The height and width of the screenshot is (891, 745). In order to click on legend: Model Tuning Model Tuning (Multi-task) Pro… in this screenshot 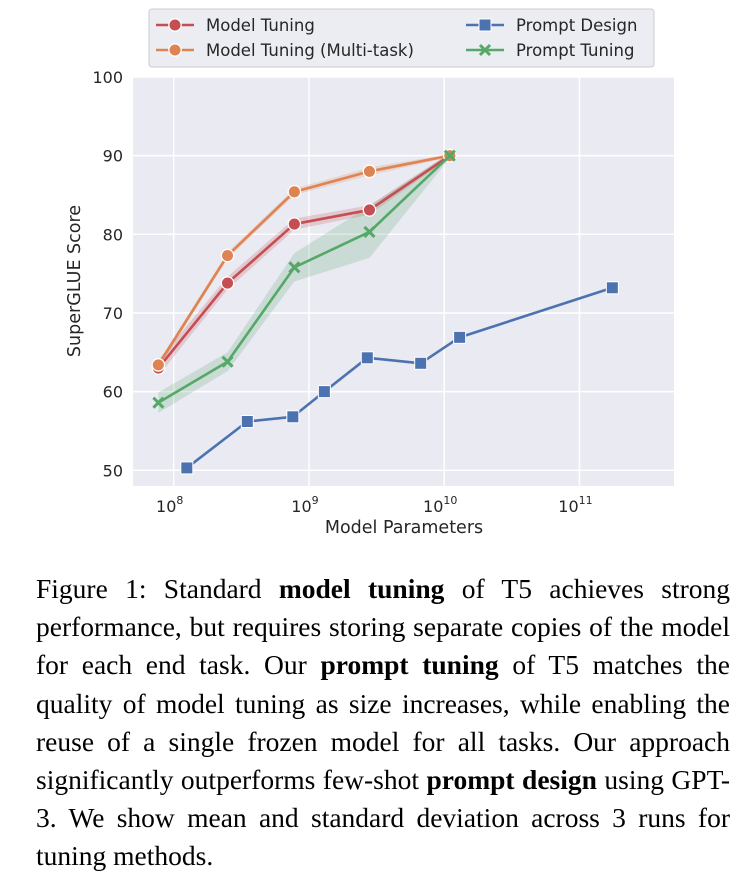, I will do `click(401, 38)`.